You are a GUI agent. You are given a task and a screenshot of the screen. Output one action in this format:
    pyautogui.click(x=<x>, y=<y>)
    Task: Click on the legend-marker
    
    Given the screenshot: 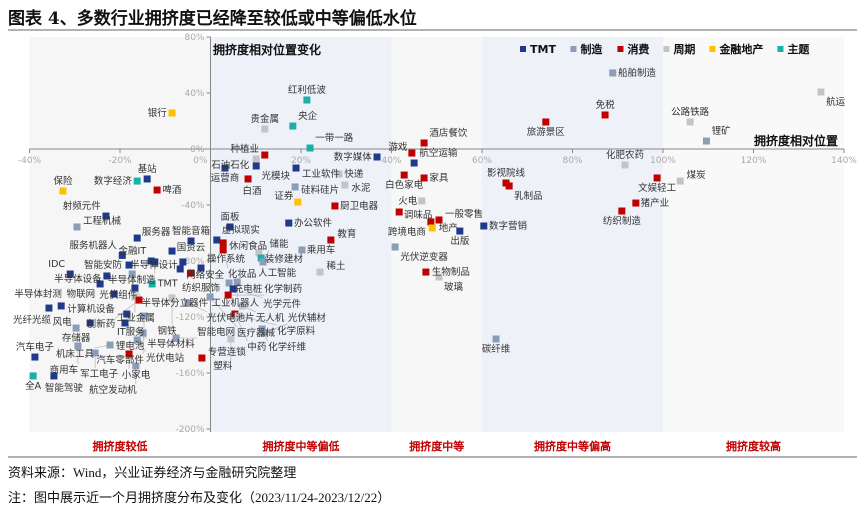 What is the action you would take?
    pyautogui.click(x=712, y=49)
    